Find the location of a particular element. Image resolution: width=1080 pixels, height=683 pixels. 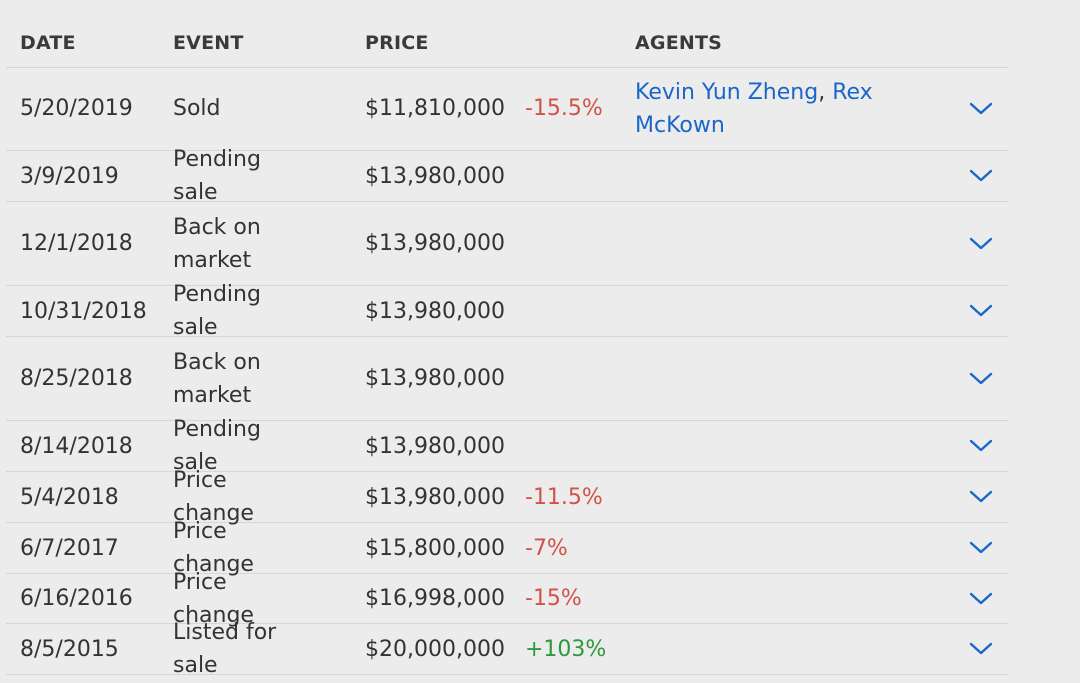

date-cell: 5/20/2019 is located at coordinates (76, 108).